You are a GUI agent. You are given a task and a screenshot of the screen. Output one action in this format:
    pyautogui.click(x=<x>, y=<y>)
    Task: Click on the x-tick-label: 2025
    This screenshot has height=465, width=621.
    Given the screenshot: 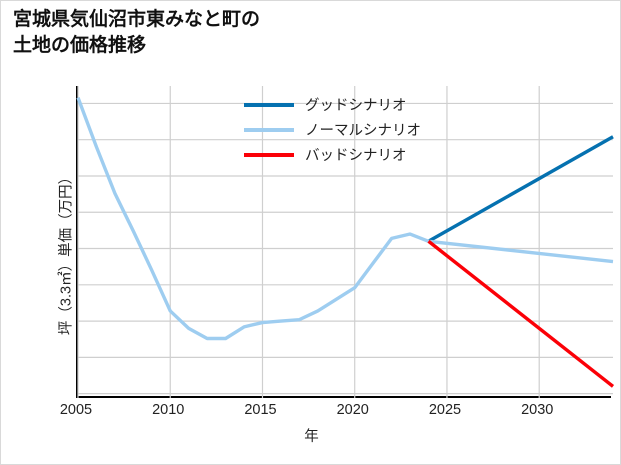 What is the action you would take?
    pyautogui.click(x=445, y=410)
    